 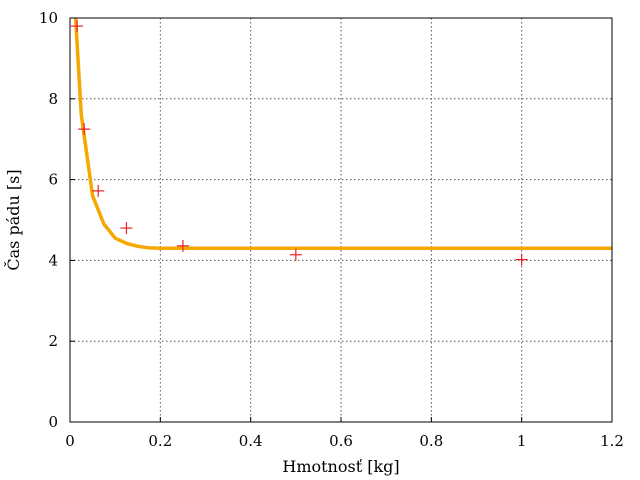 What do you see at coordinates (48, 18) in the screenshot?
I see `y-tick-label: 10` at bounding box center [48, 18].